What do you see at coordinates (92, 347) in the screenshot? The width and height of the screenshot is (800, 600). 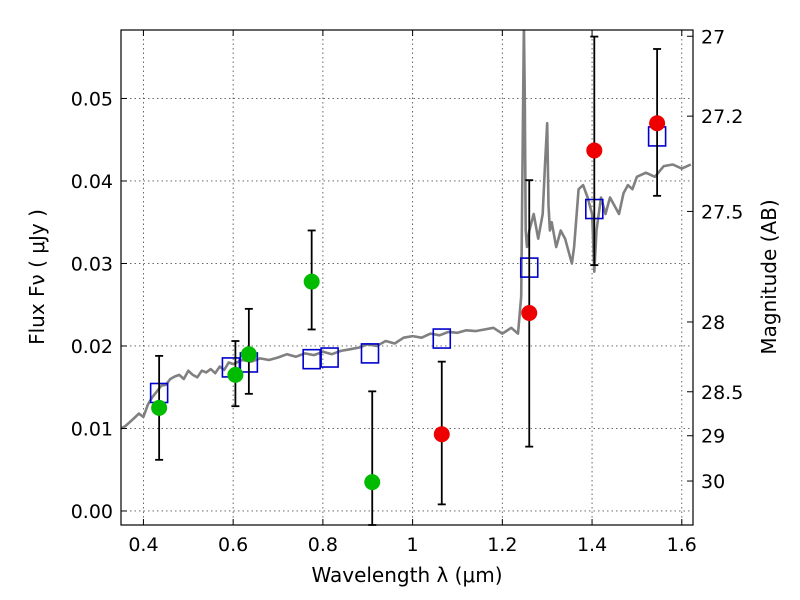 I see `y-tick-label: 0.02` at bounding box center [92, 347].